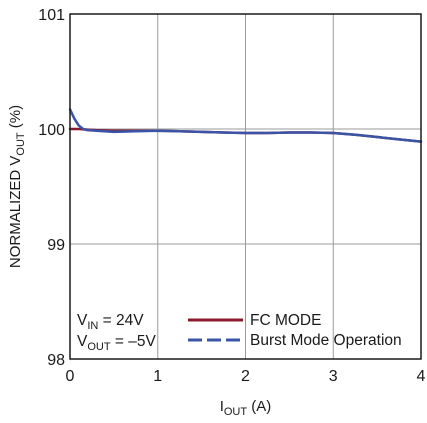  What do you see at coordinates (326, 340) in the screenshot?
I see `legend-label-burst-mode: Burst Mode Operation` at bounding box center [326, 340].